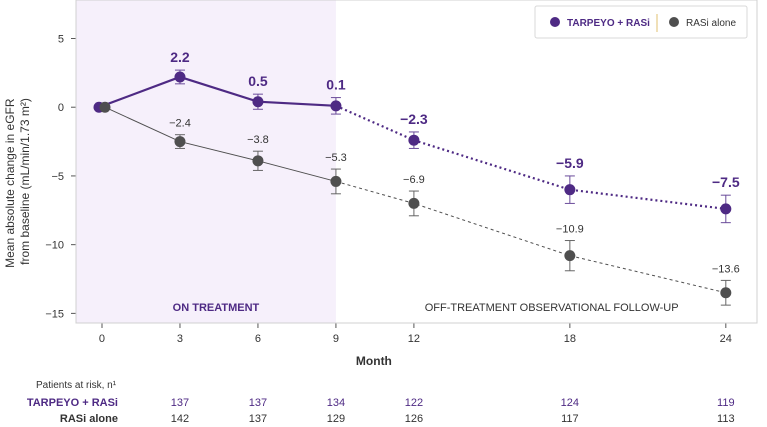  Describe the element at coordinates (89, 419) in the screenshot. I see `at-risk-row-label-rasi: RASi alone` at that location.